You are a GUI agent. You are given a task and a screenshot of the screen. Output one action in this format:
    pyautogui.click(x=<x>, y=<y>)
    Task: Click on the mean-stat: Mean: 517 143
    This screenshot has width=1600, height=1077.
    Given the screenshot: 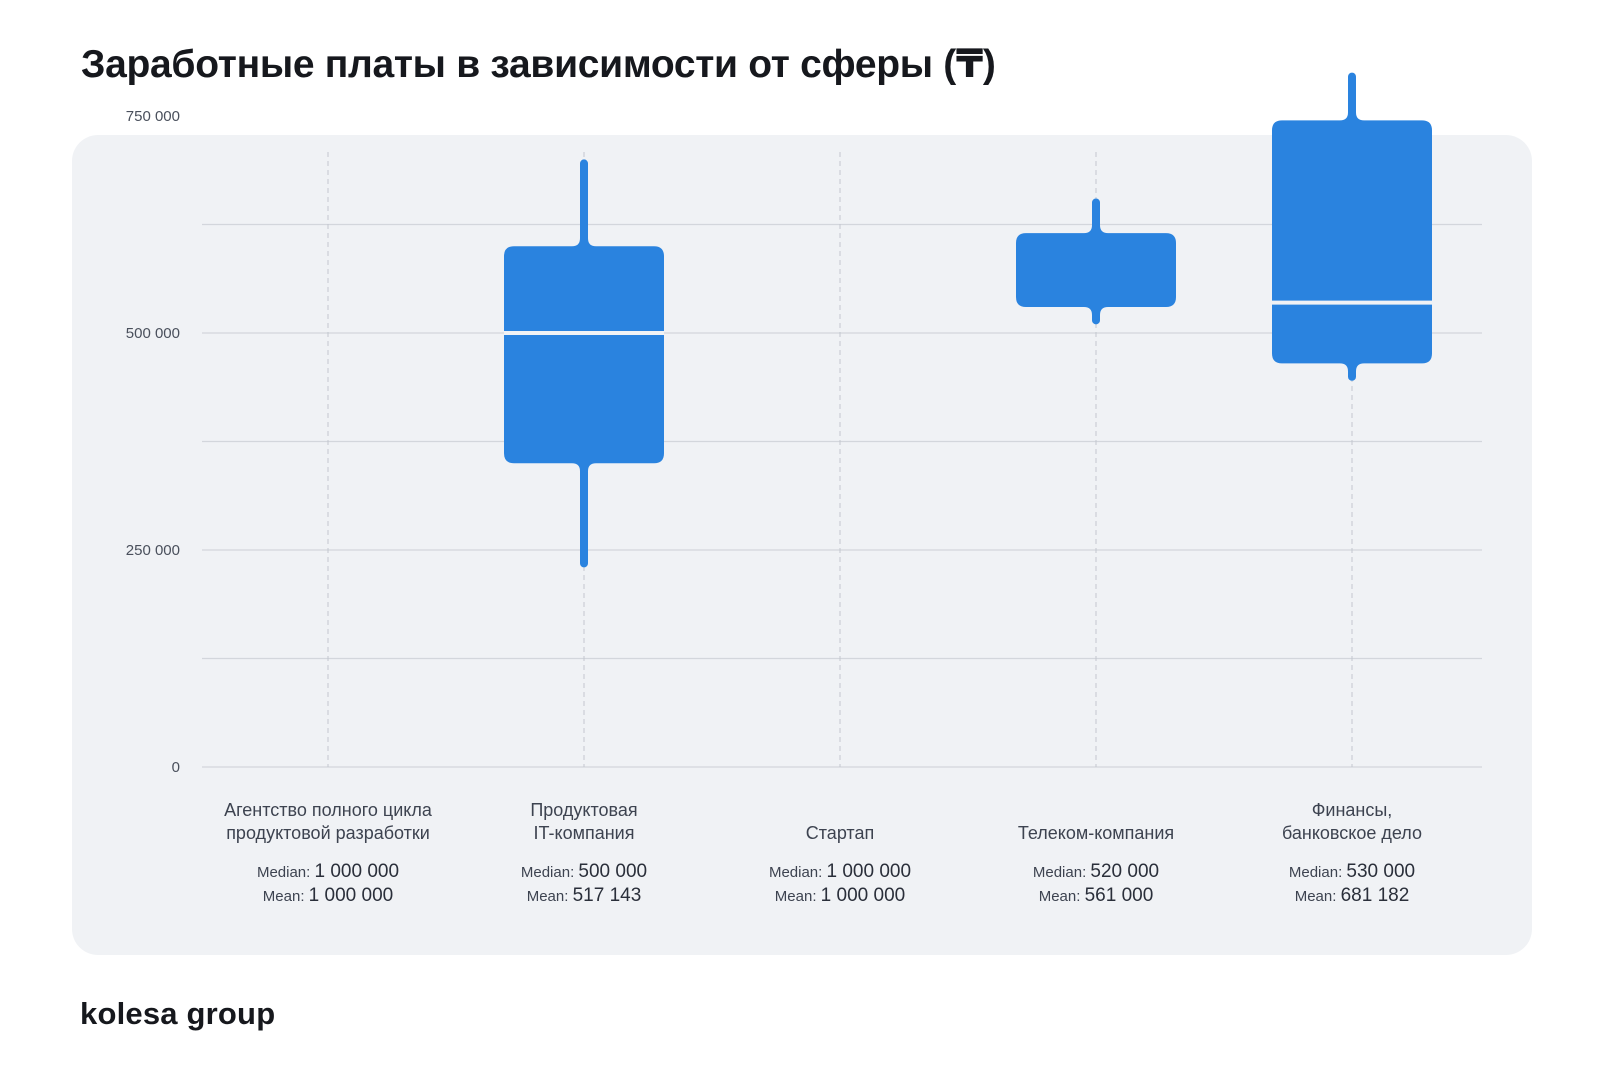 What is the action you would take?
    pyautogui.click(x=584, y=896)
    